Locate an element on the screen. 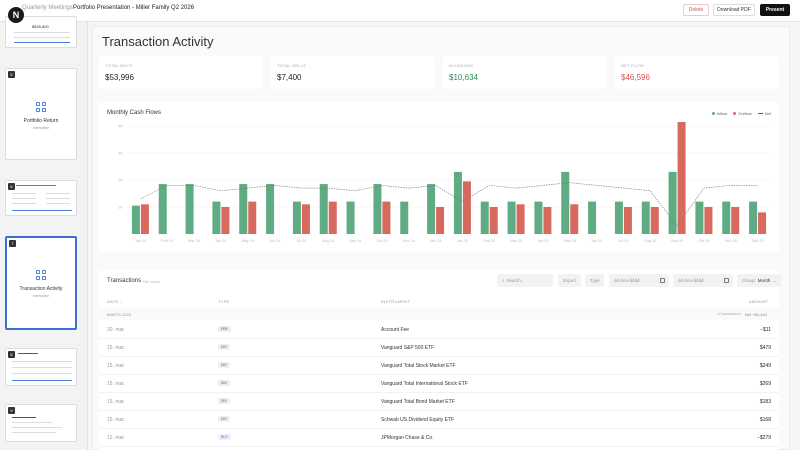 The image size is (800, 450). type-badge: FEE is located at coordinates (224, 329).